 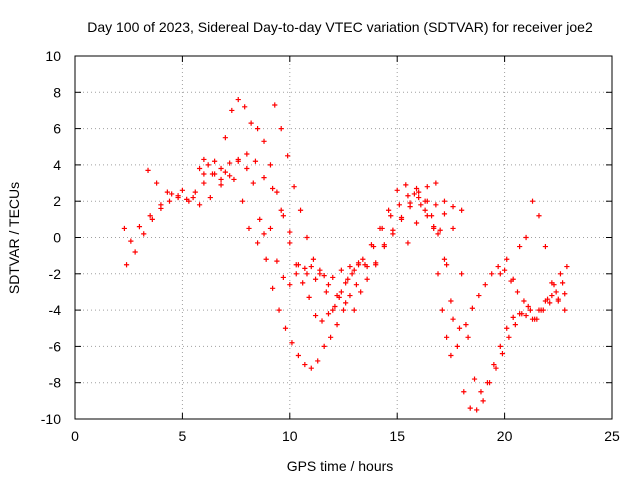 I want to click on y-tick-label: 4, so click(x=57, y=165).